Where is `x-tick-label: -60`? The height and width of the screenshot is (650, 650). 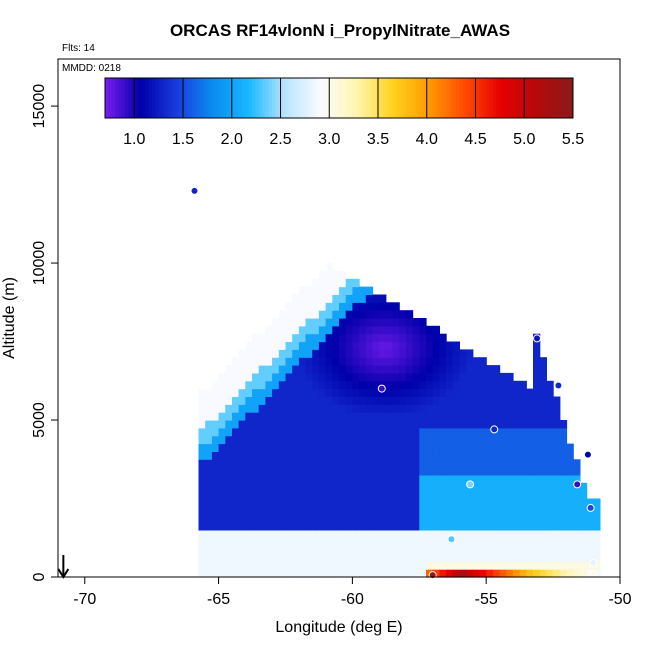 x-tick-label: -60 is located at coordinates (352, 599).